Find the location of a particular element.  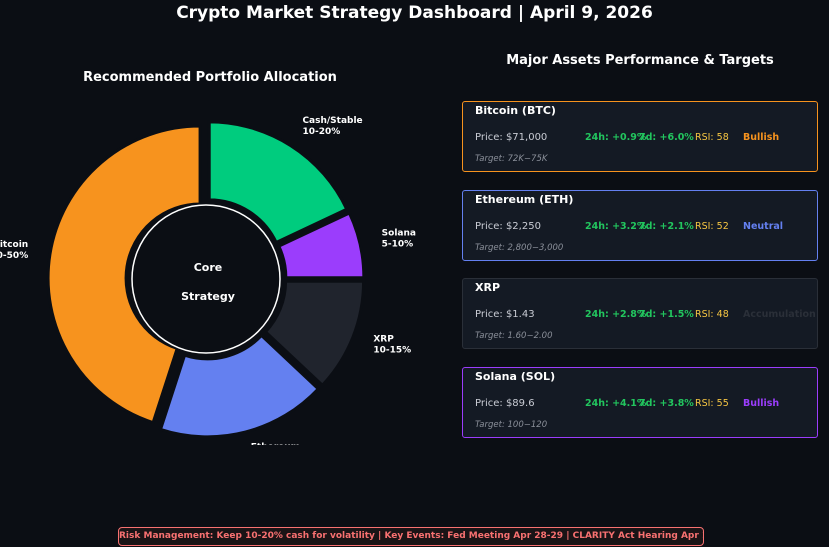

asset-rsi: RSI: 55 is located at coordinates (712, 403).